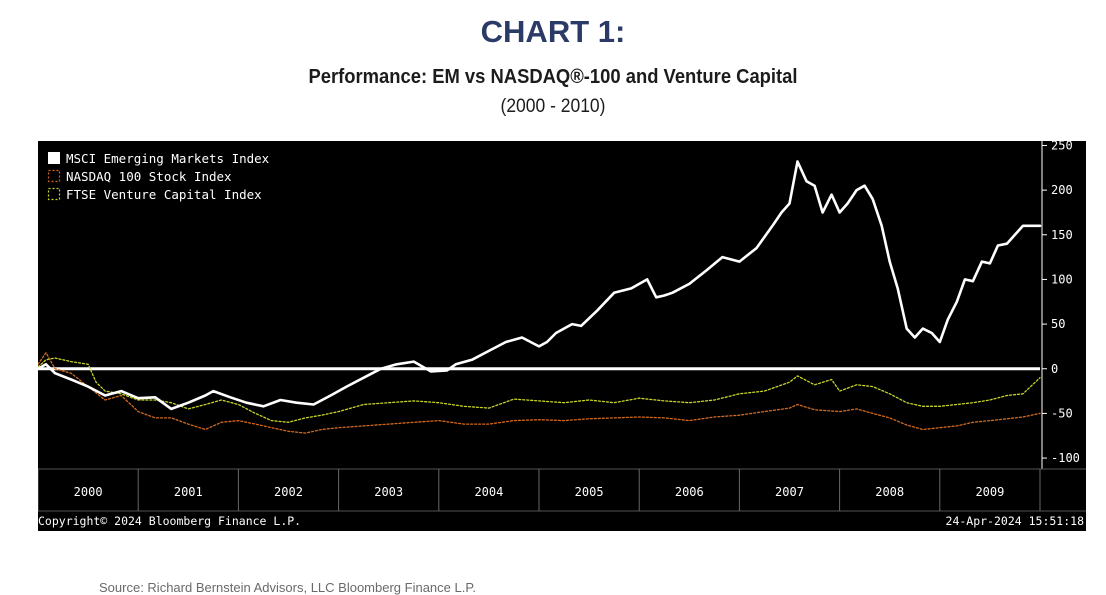  What do you see at coordinates (1062, 146) in the screenshot?
I see `y-tick-label: 250` at bounding box center [1062, 146].